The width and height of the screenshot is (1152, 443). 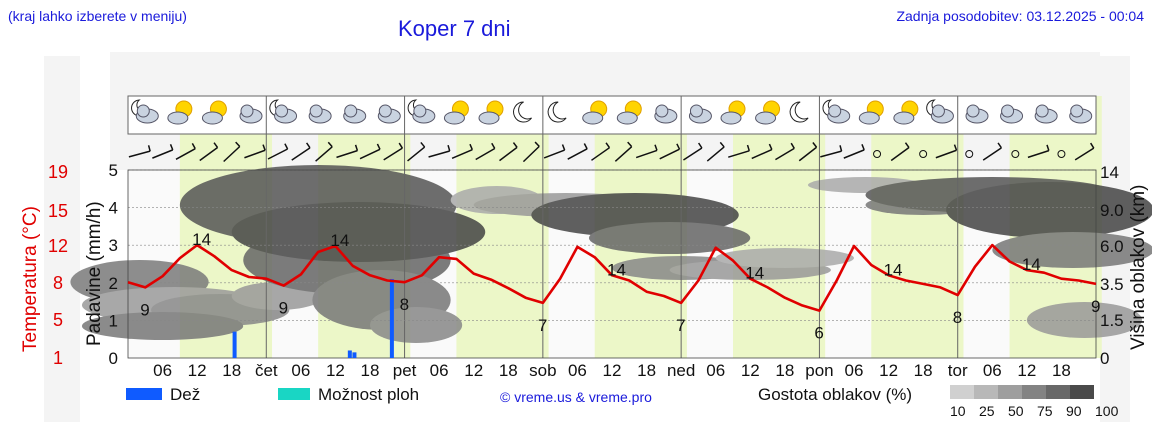 What do you see at coordinates (94, 273) in the screenshot?
I see `precip-axis-title: Padavine (mm/h)` at bounding box center [94, 273].